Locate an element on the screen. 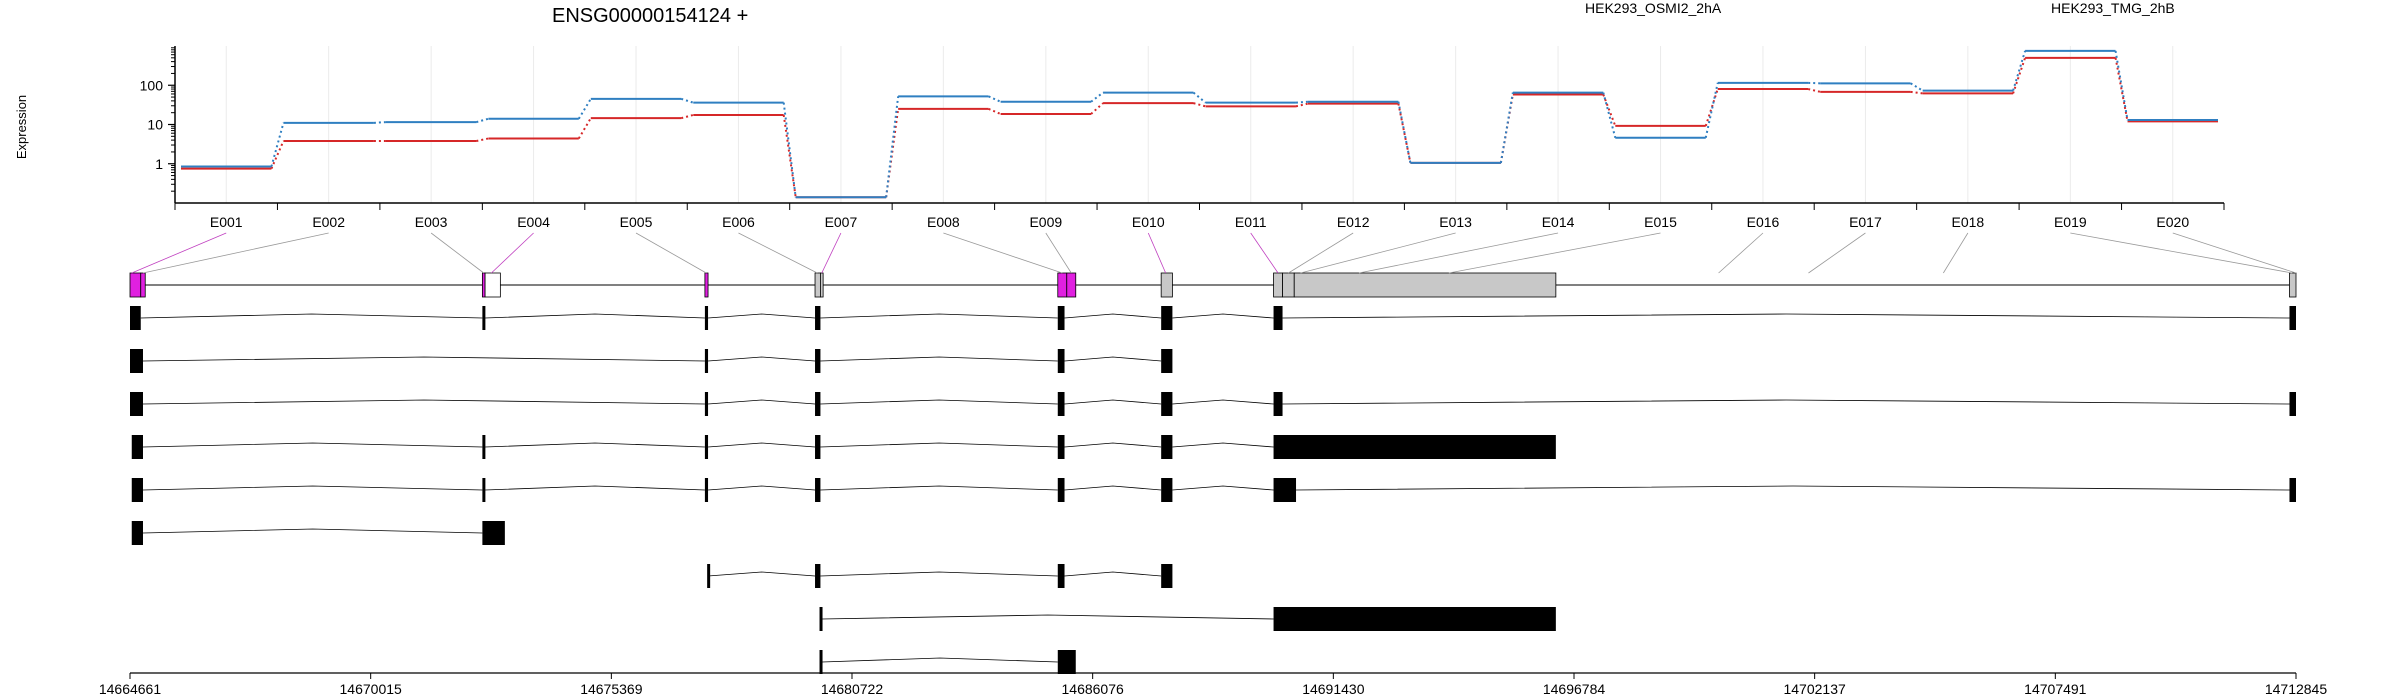 Image resolution: width=2400 pixels, height=700 pixels. x-tick-label: E020 is located at coordinates (2172, 222).